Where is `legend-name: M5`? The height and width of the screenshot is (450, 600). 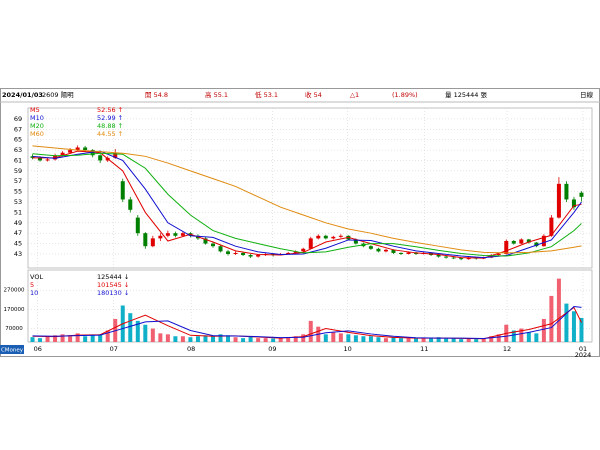 legend-name: M5 is located at coordinates (35, 110).